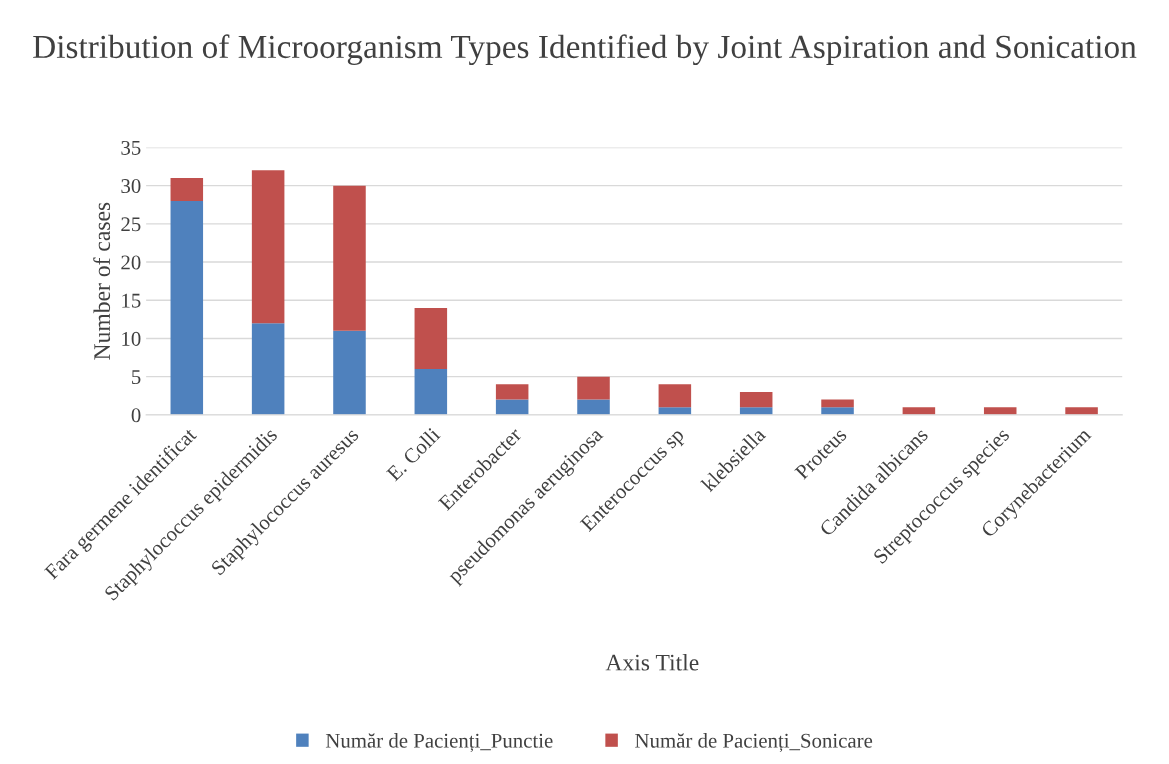  Describe the element at coordinates (585, 49) in the screenshot. I see `chart-title: Distribution of Microorganism Types Identified by Joint Aspiration and Sonication` at that location.